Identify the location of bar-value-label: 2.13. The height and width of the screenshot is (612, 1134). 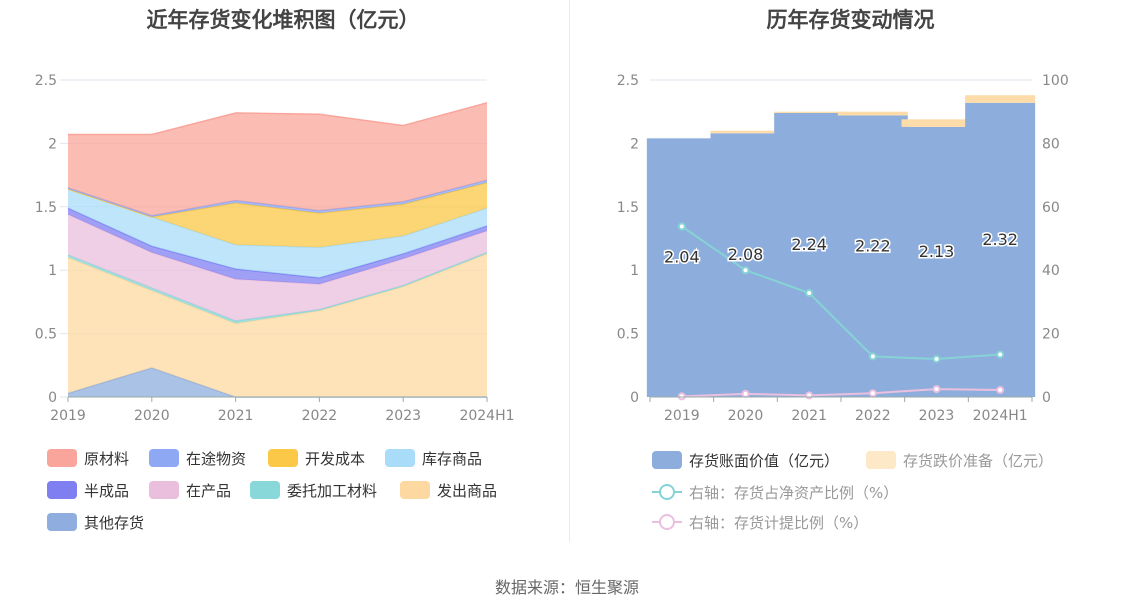
(937, 251).